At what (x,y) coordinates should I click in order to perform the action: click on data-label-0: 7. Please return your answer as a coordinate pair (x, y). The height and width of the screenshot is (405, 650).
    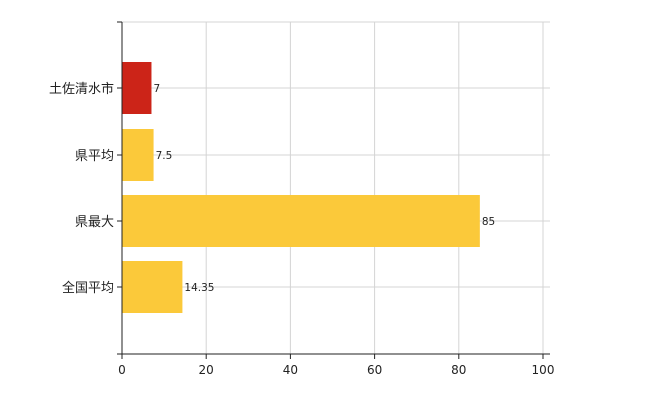
    Looking at the image, I should click on (156, 89).